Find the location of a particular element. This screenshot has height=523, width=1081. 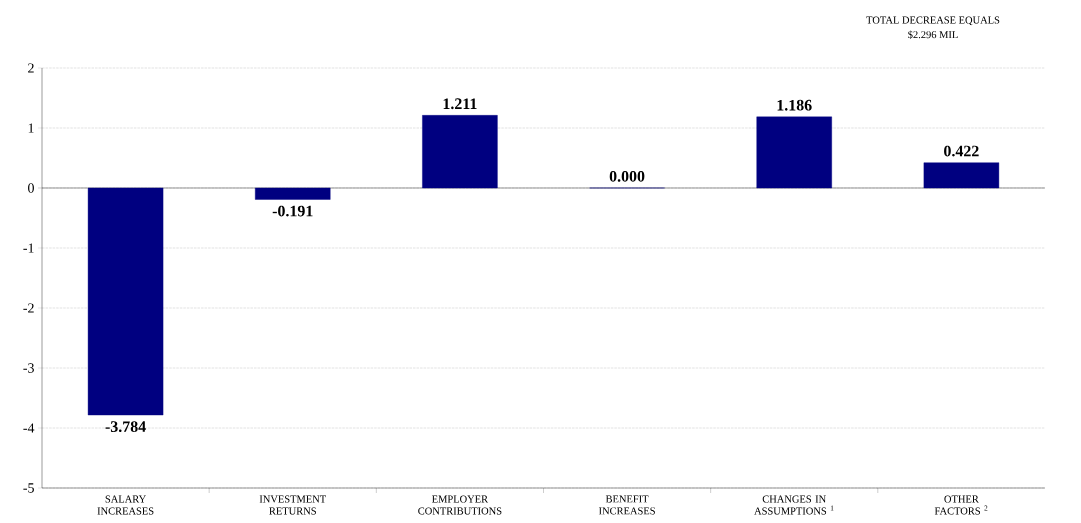

x-tick-label: EMPLOYER CONTRIBUTIONS is located at coordinates (460, 505).